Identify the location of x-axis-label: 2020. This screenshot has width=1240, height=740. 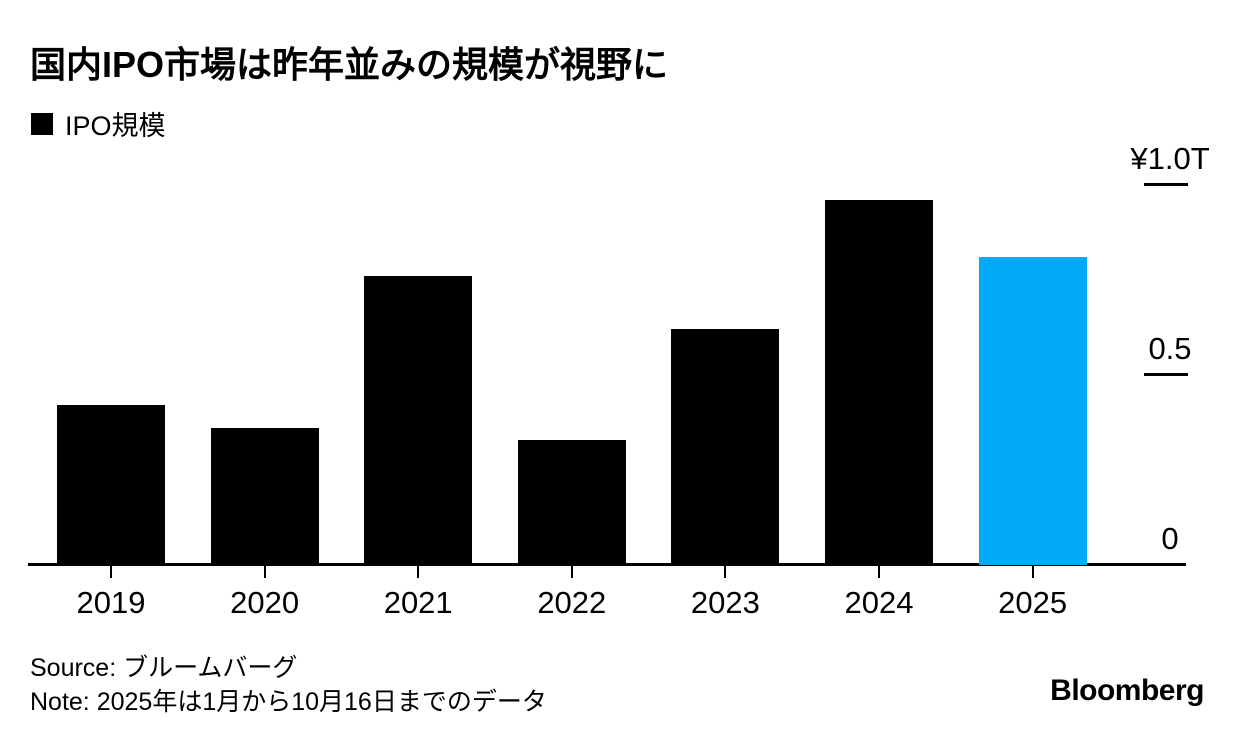
(265, 602).